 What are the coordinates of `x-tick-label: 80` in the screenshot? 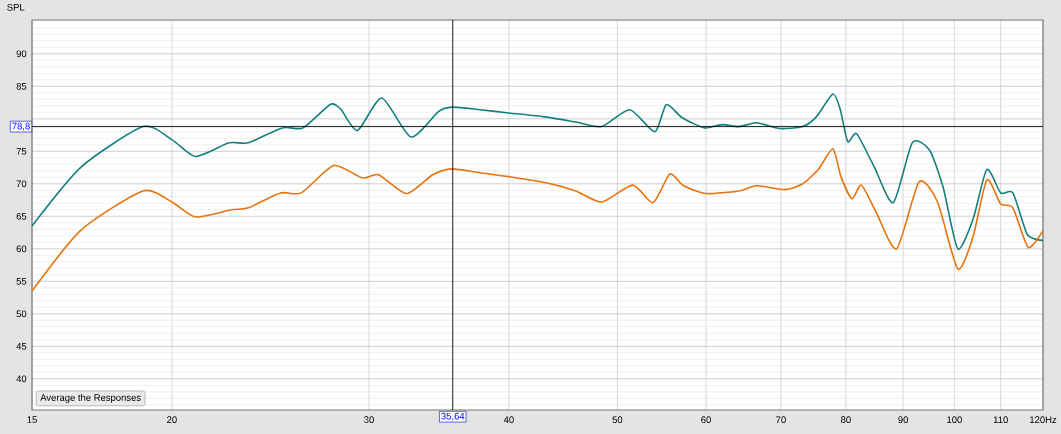 It's located at (846, 420).